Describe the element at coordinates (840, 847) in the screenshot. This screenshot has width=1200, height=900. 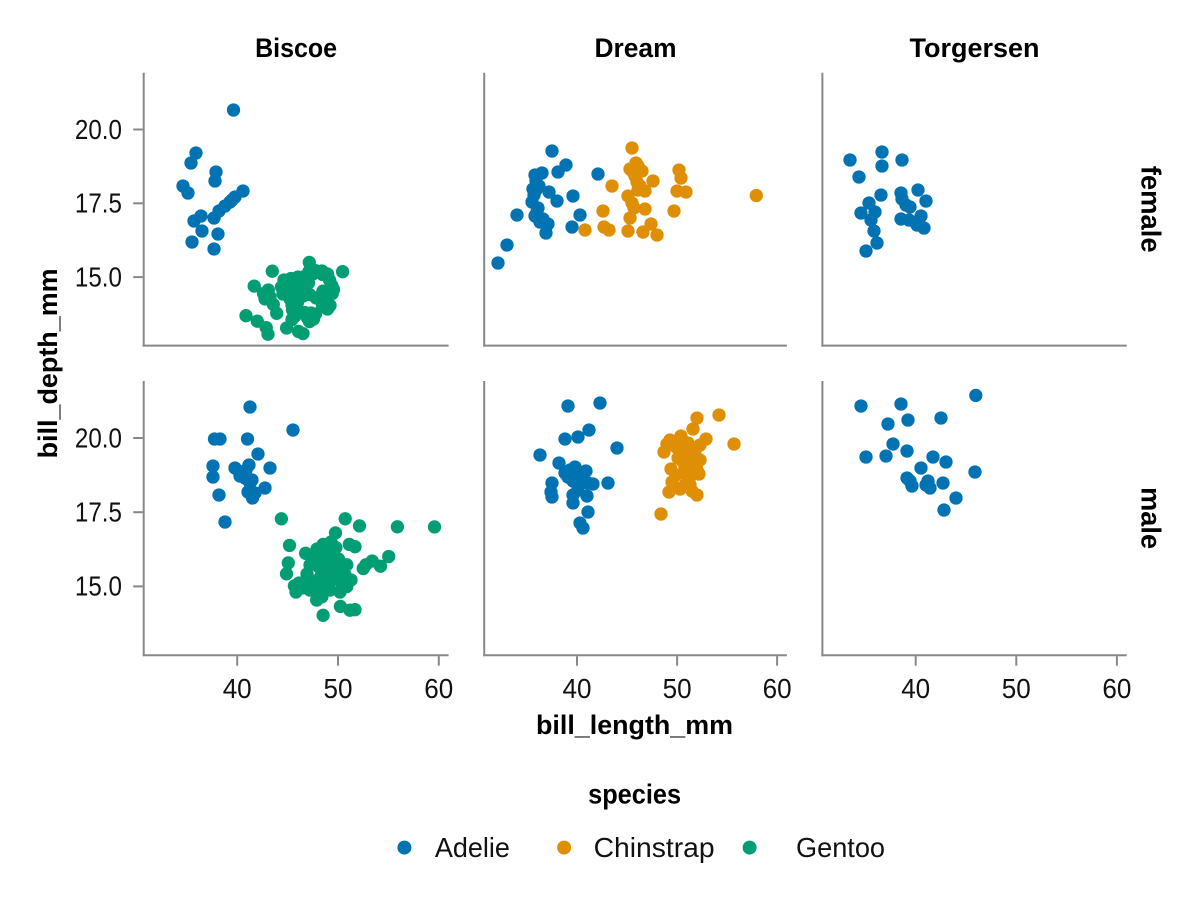
I see `svg-text: Gentoo` at that location.